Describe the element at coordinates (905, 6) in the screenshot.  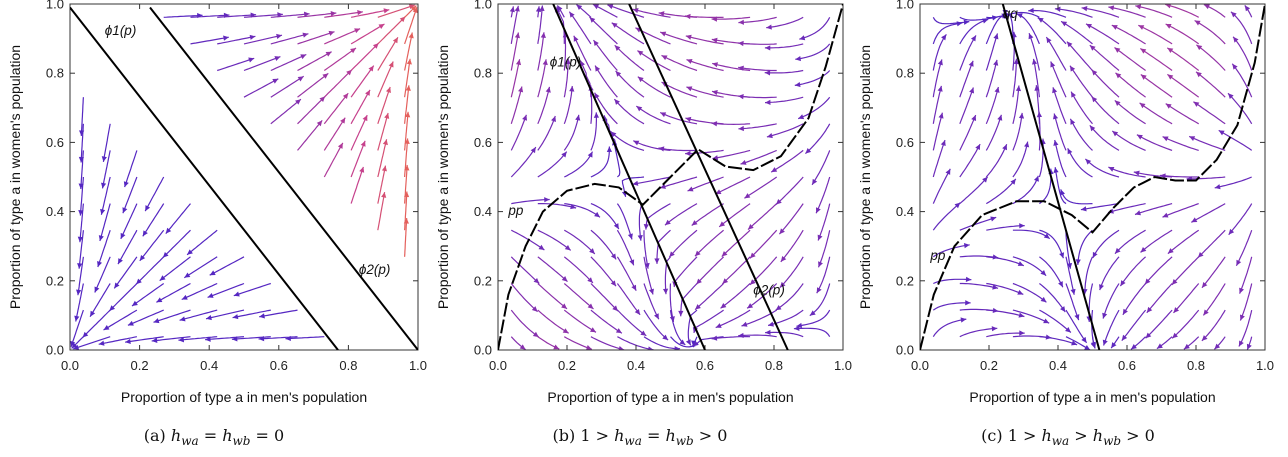
I see `y-tick-label: 1.0` at that location.